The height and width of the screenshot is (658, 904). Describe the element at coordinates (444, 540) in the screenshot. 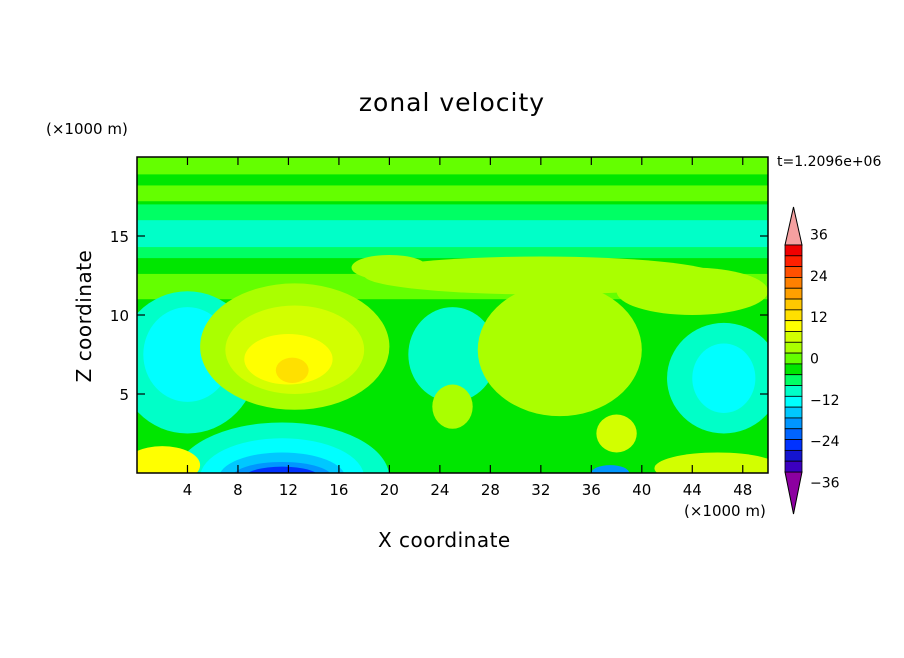

I see `x-axis-label: X coordinate` at that location.